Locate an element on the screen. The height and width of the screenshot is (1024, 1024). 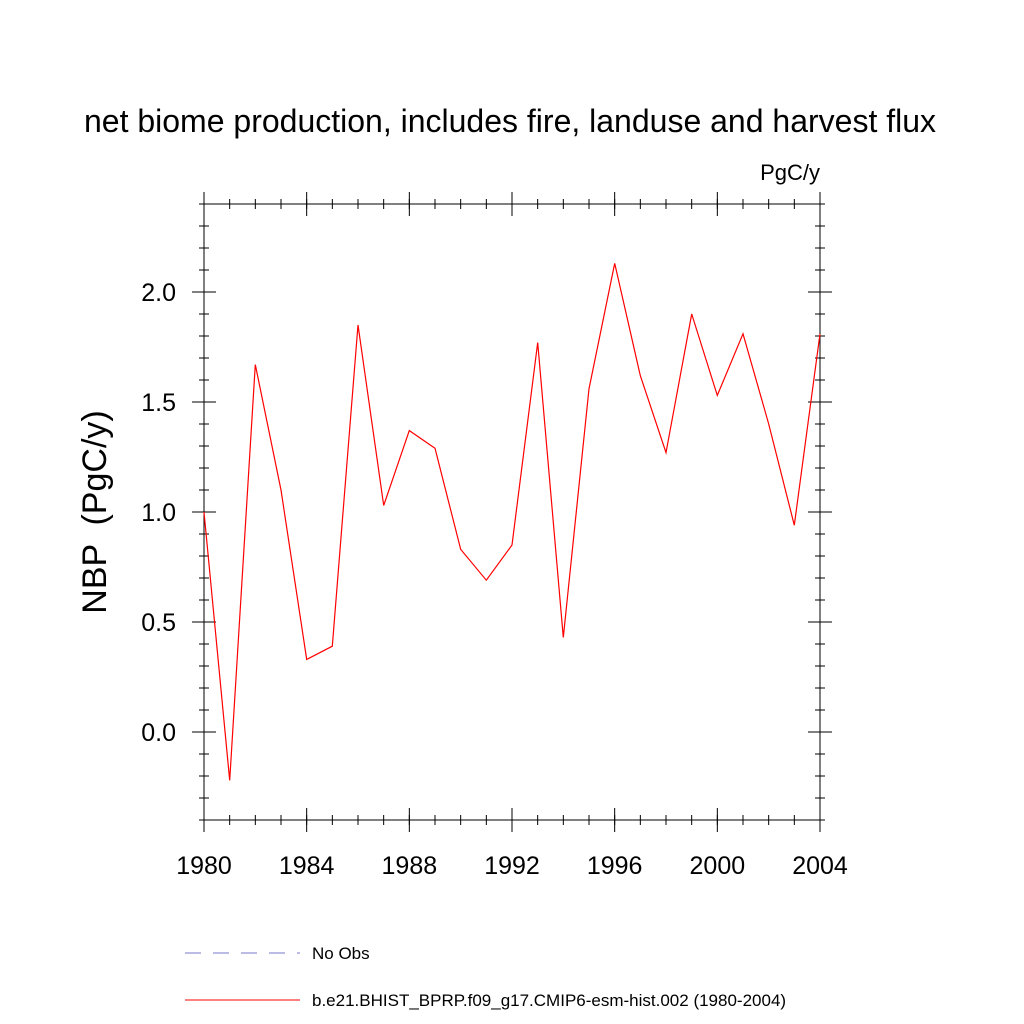
x-tick-label: 2000 is located at coordinates (718, 866).